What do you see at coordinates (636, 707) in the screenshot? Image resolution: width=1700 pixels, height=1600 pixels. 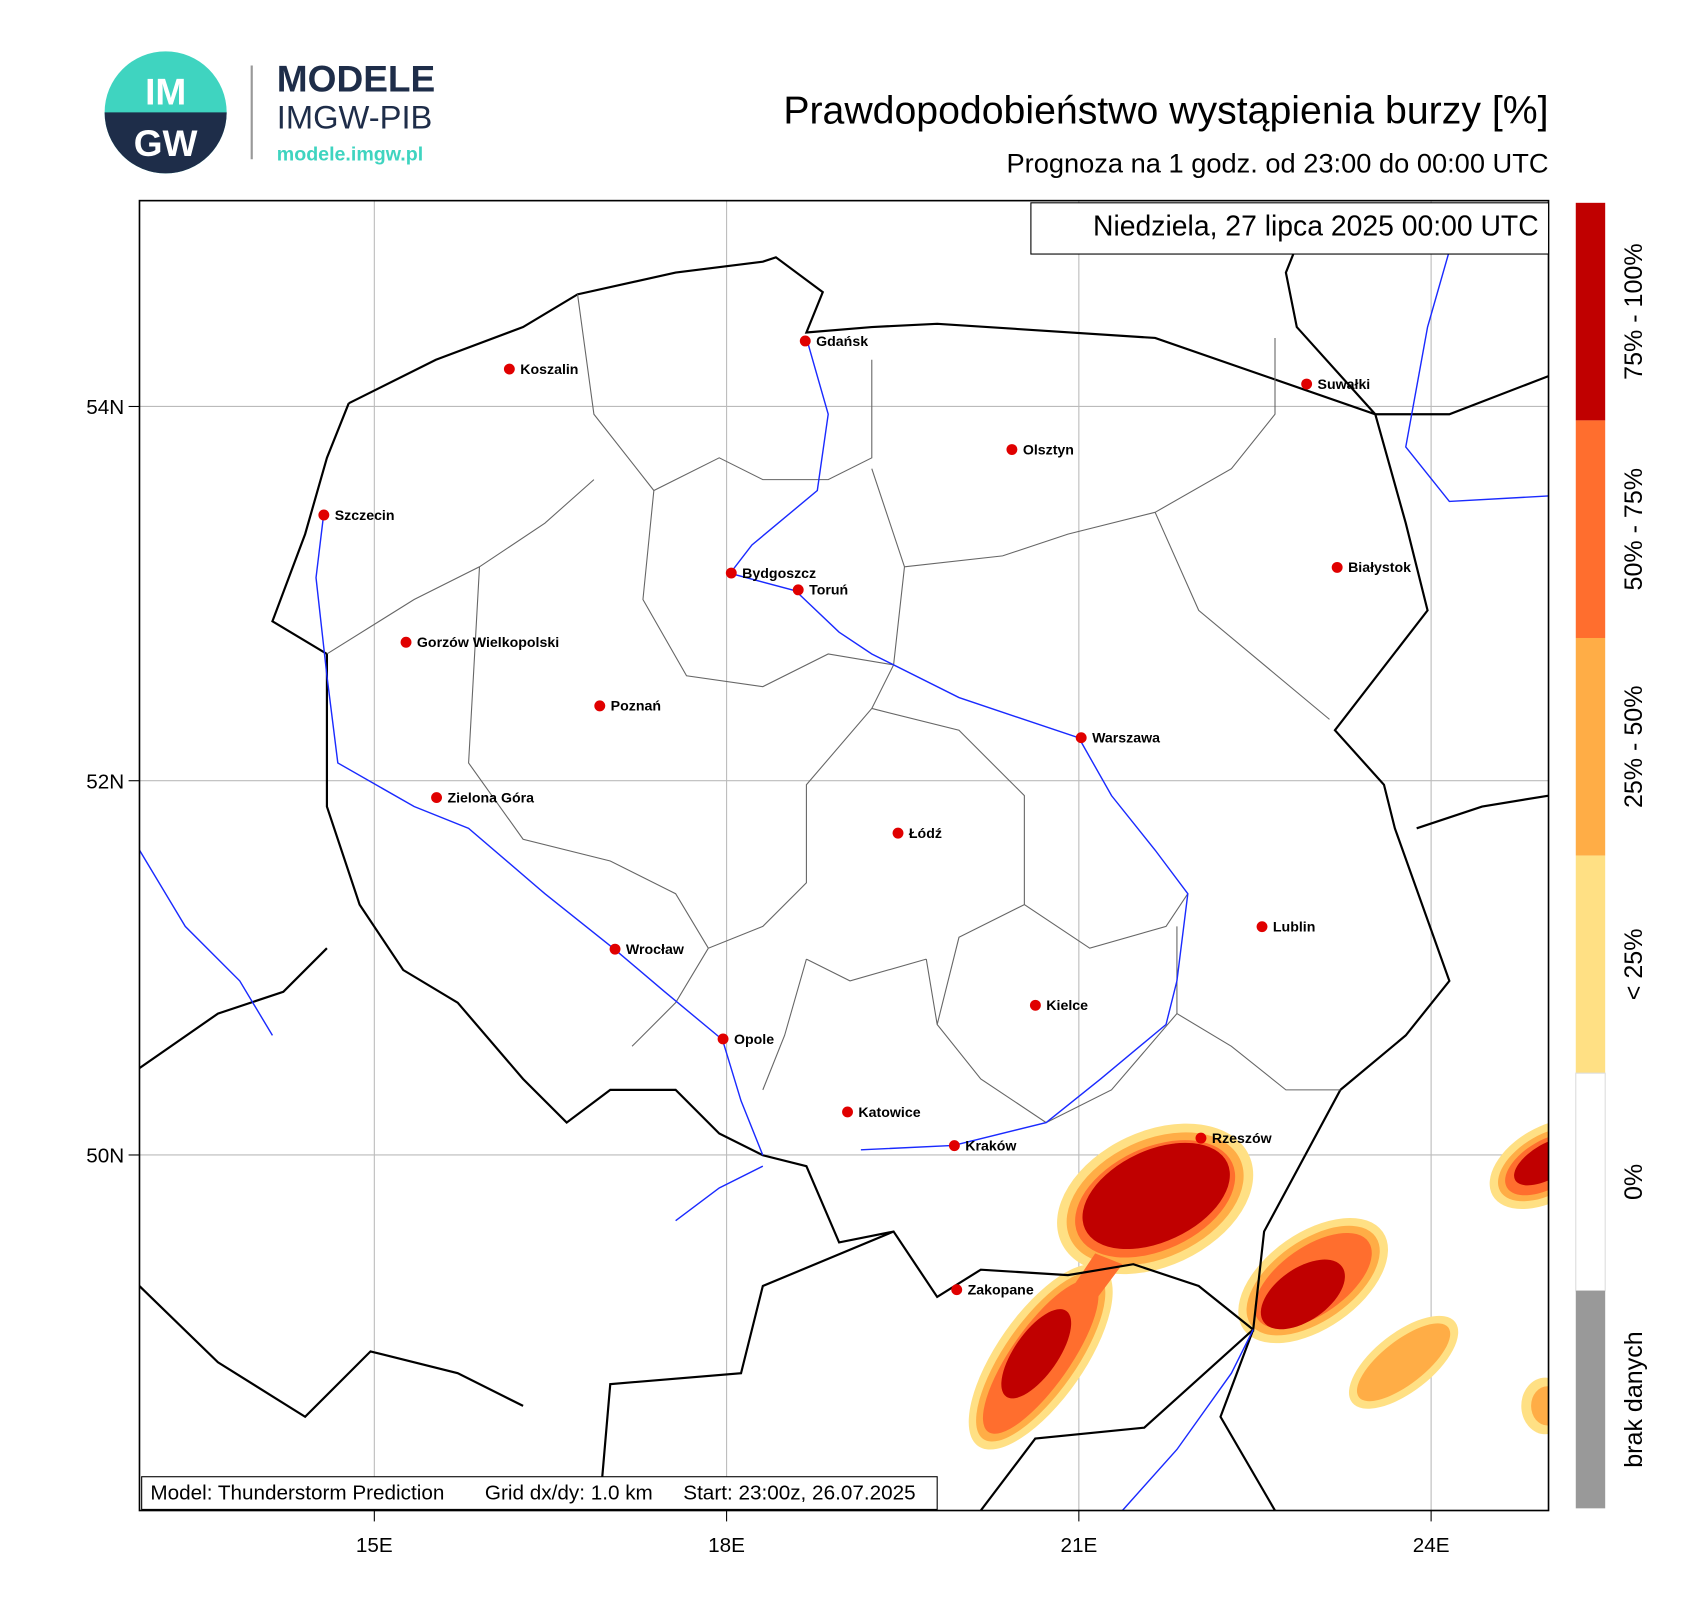 I see `city-label: Poznań` at bounding box center [636, 707].